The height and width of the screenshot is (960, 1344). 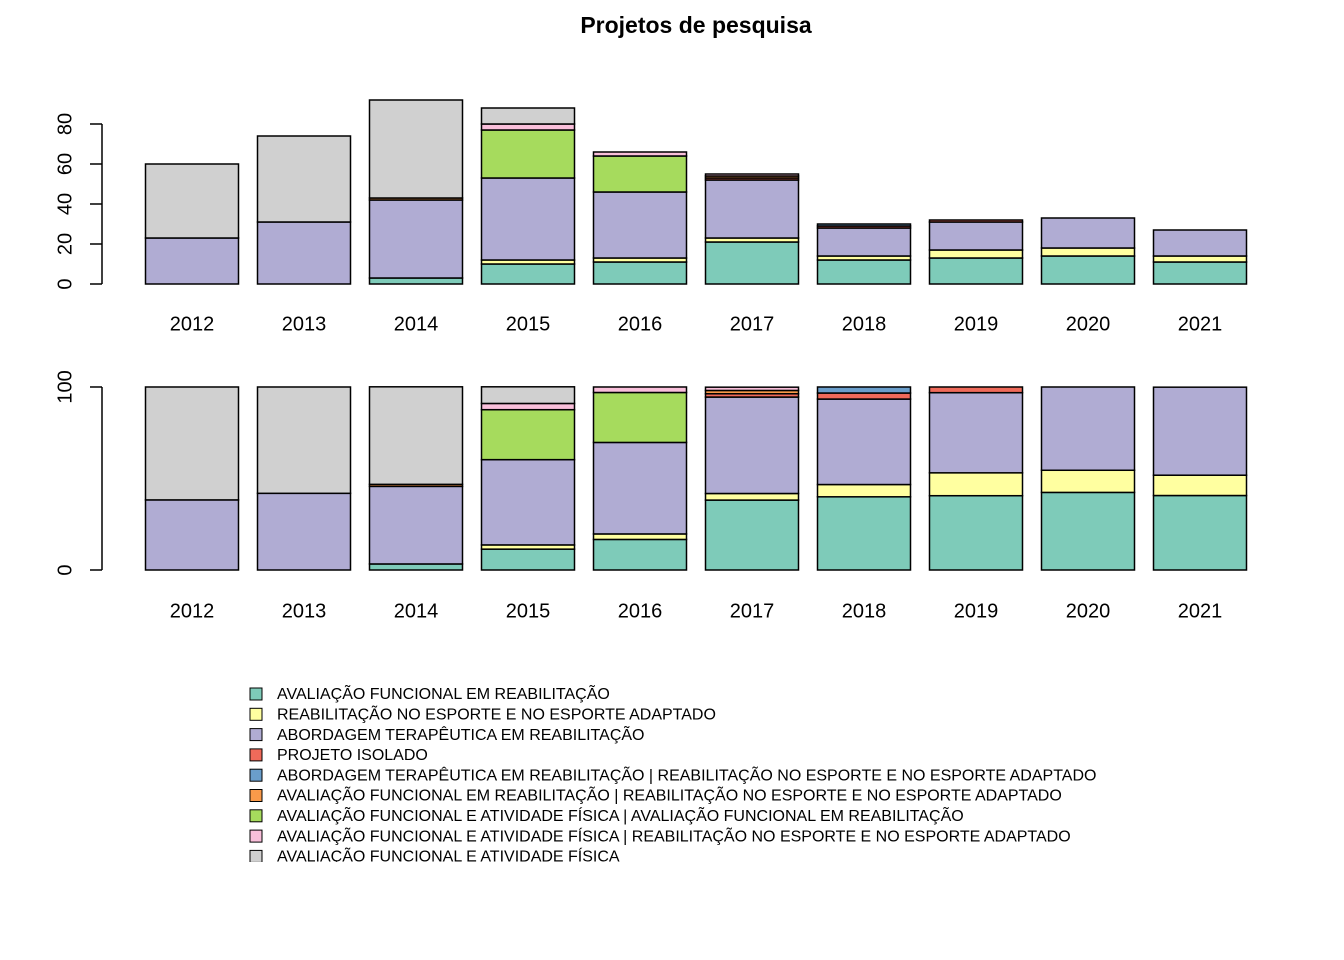 I want to click on y-tick-label: 20, so click(x=65, y=244).